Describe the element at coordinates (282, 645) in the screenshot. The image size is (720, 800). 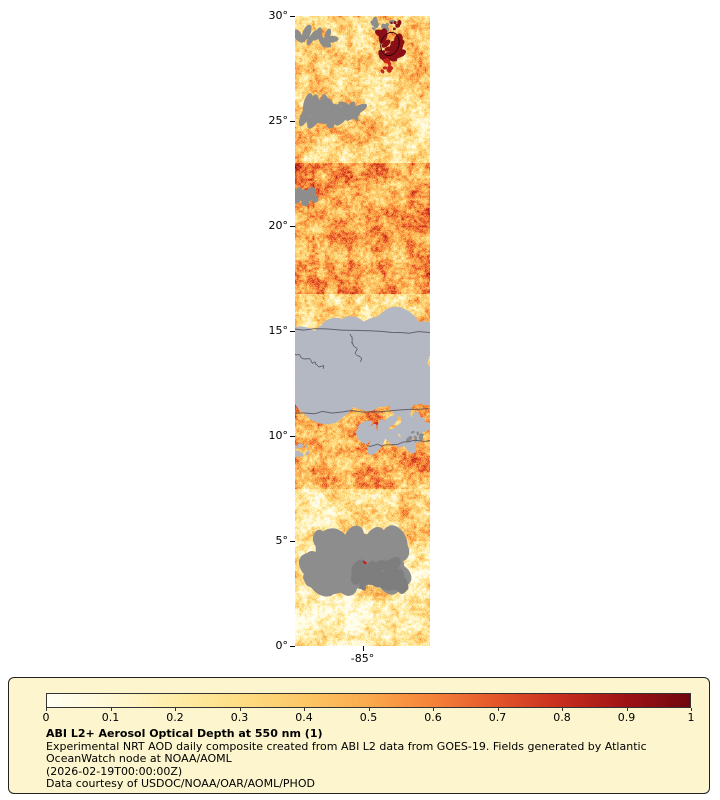
I see `lat-tick-label: 0°` at that location.